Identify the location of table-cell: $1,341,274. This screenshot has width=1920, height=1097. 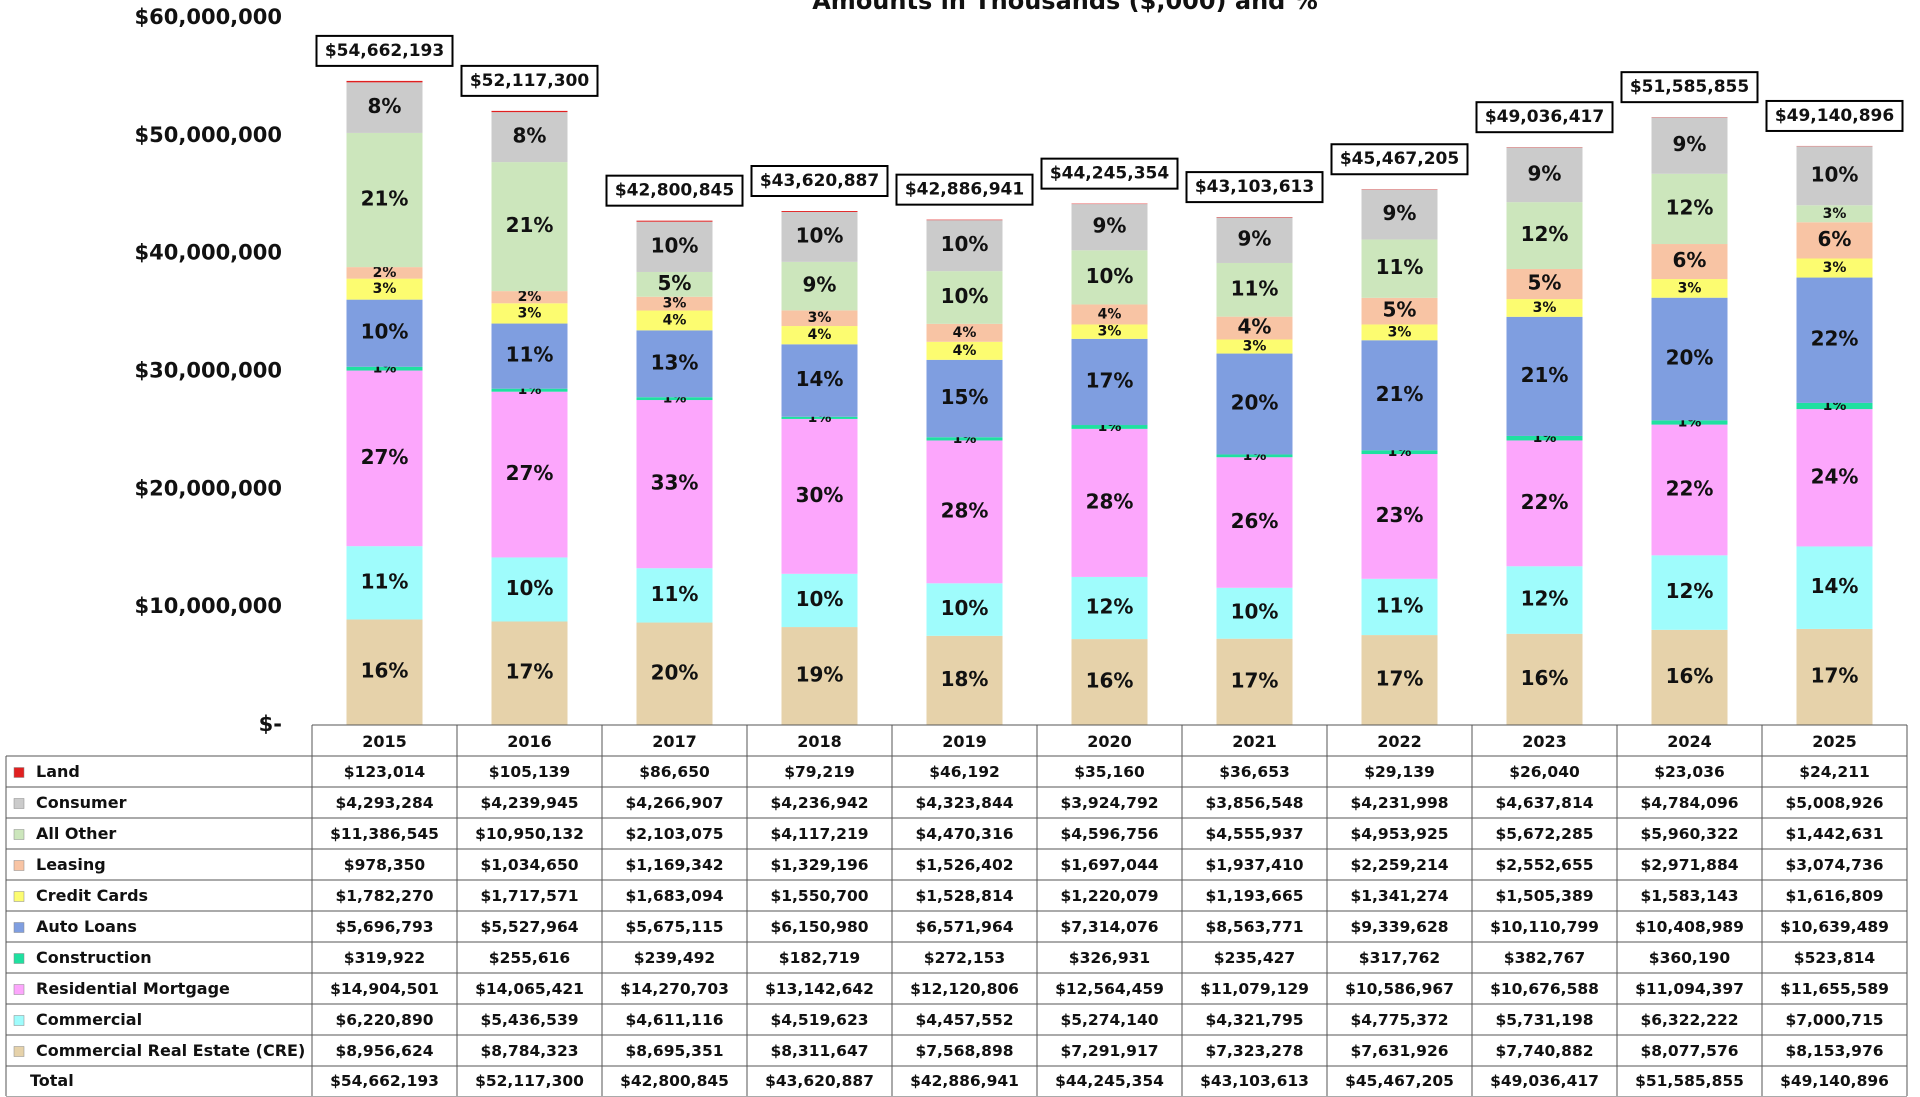
(1399, 896).